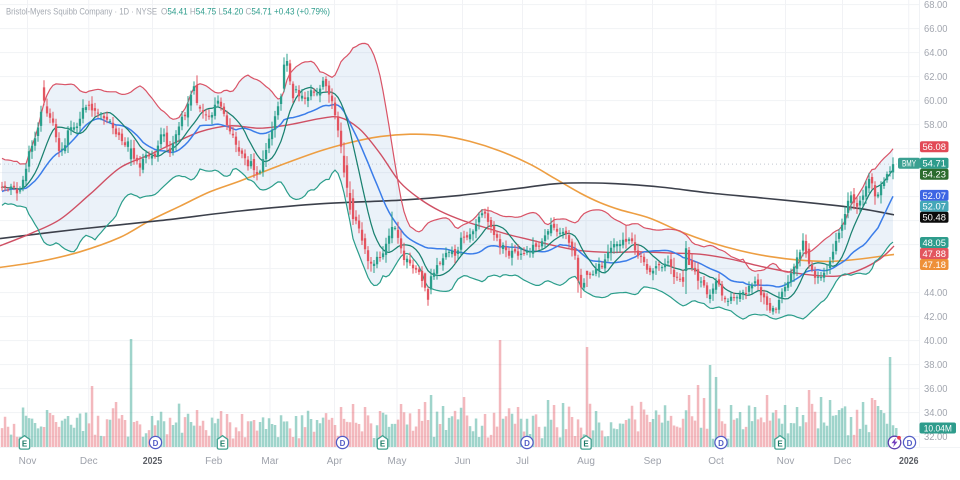  Describe the element at coordinates (335, 461) in the screenshot. I see `svg-text: Apr` at that location.